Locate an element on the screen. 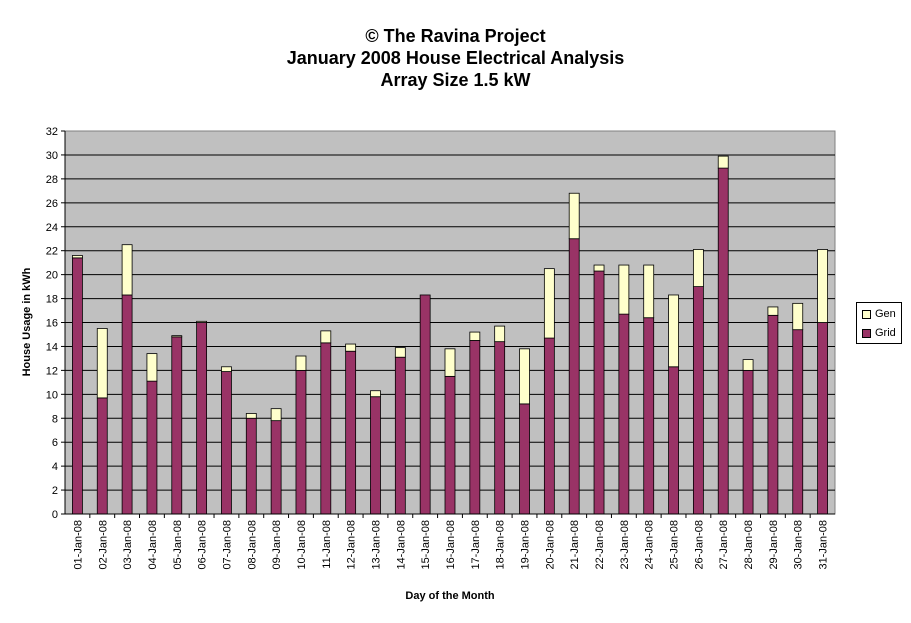  x-tick-label: 21-Jan-08 is located at coordinates (575, 545).